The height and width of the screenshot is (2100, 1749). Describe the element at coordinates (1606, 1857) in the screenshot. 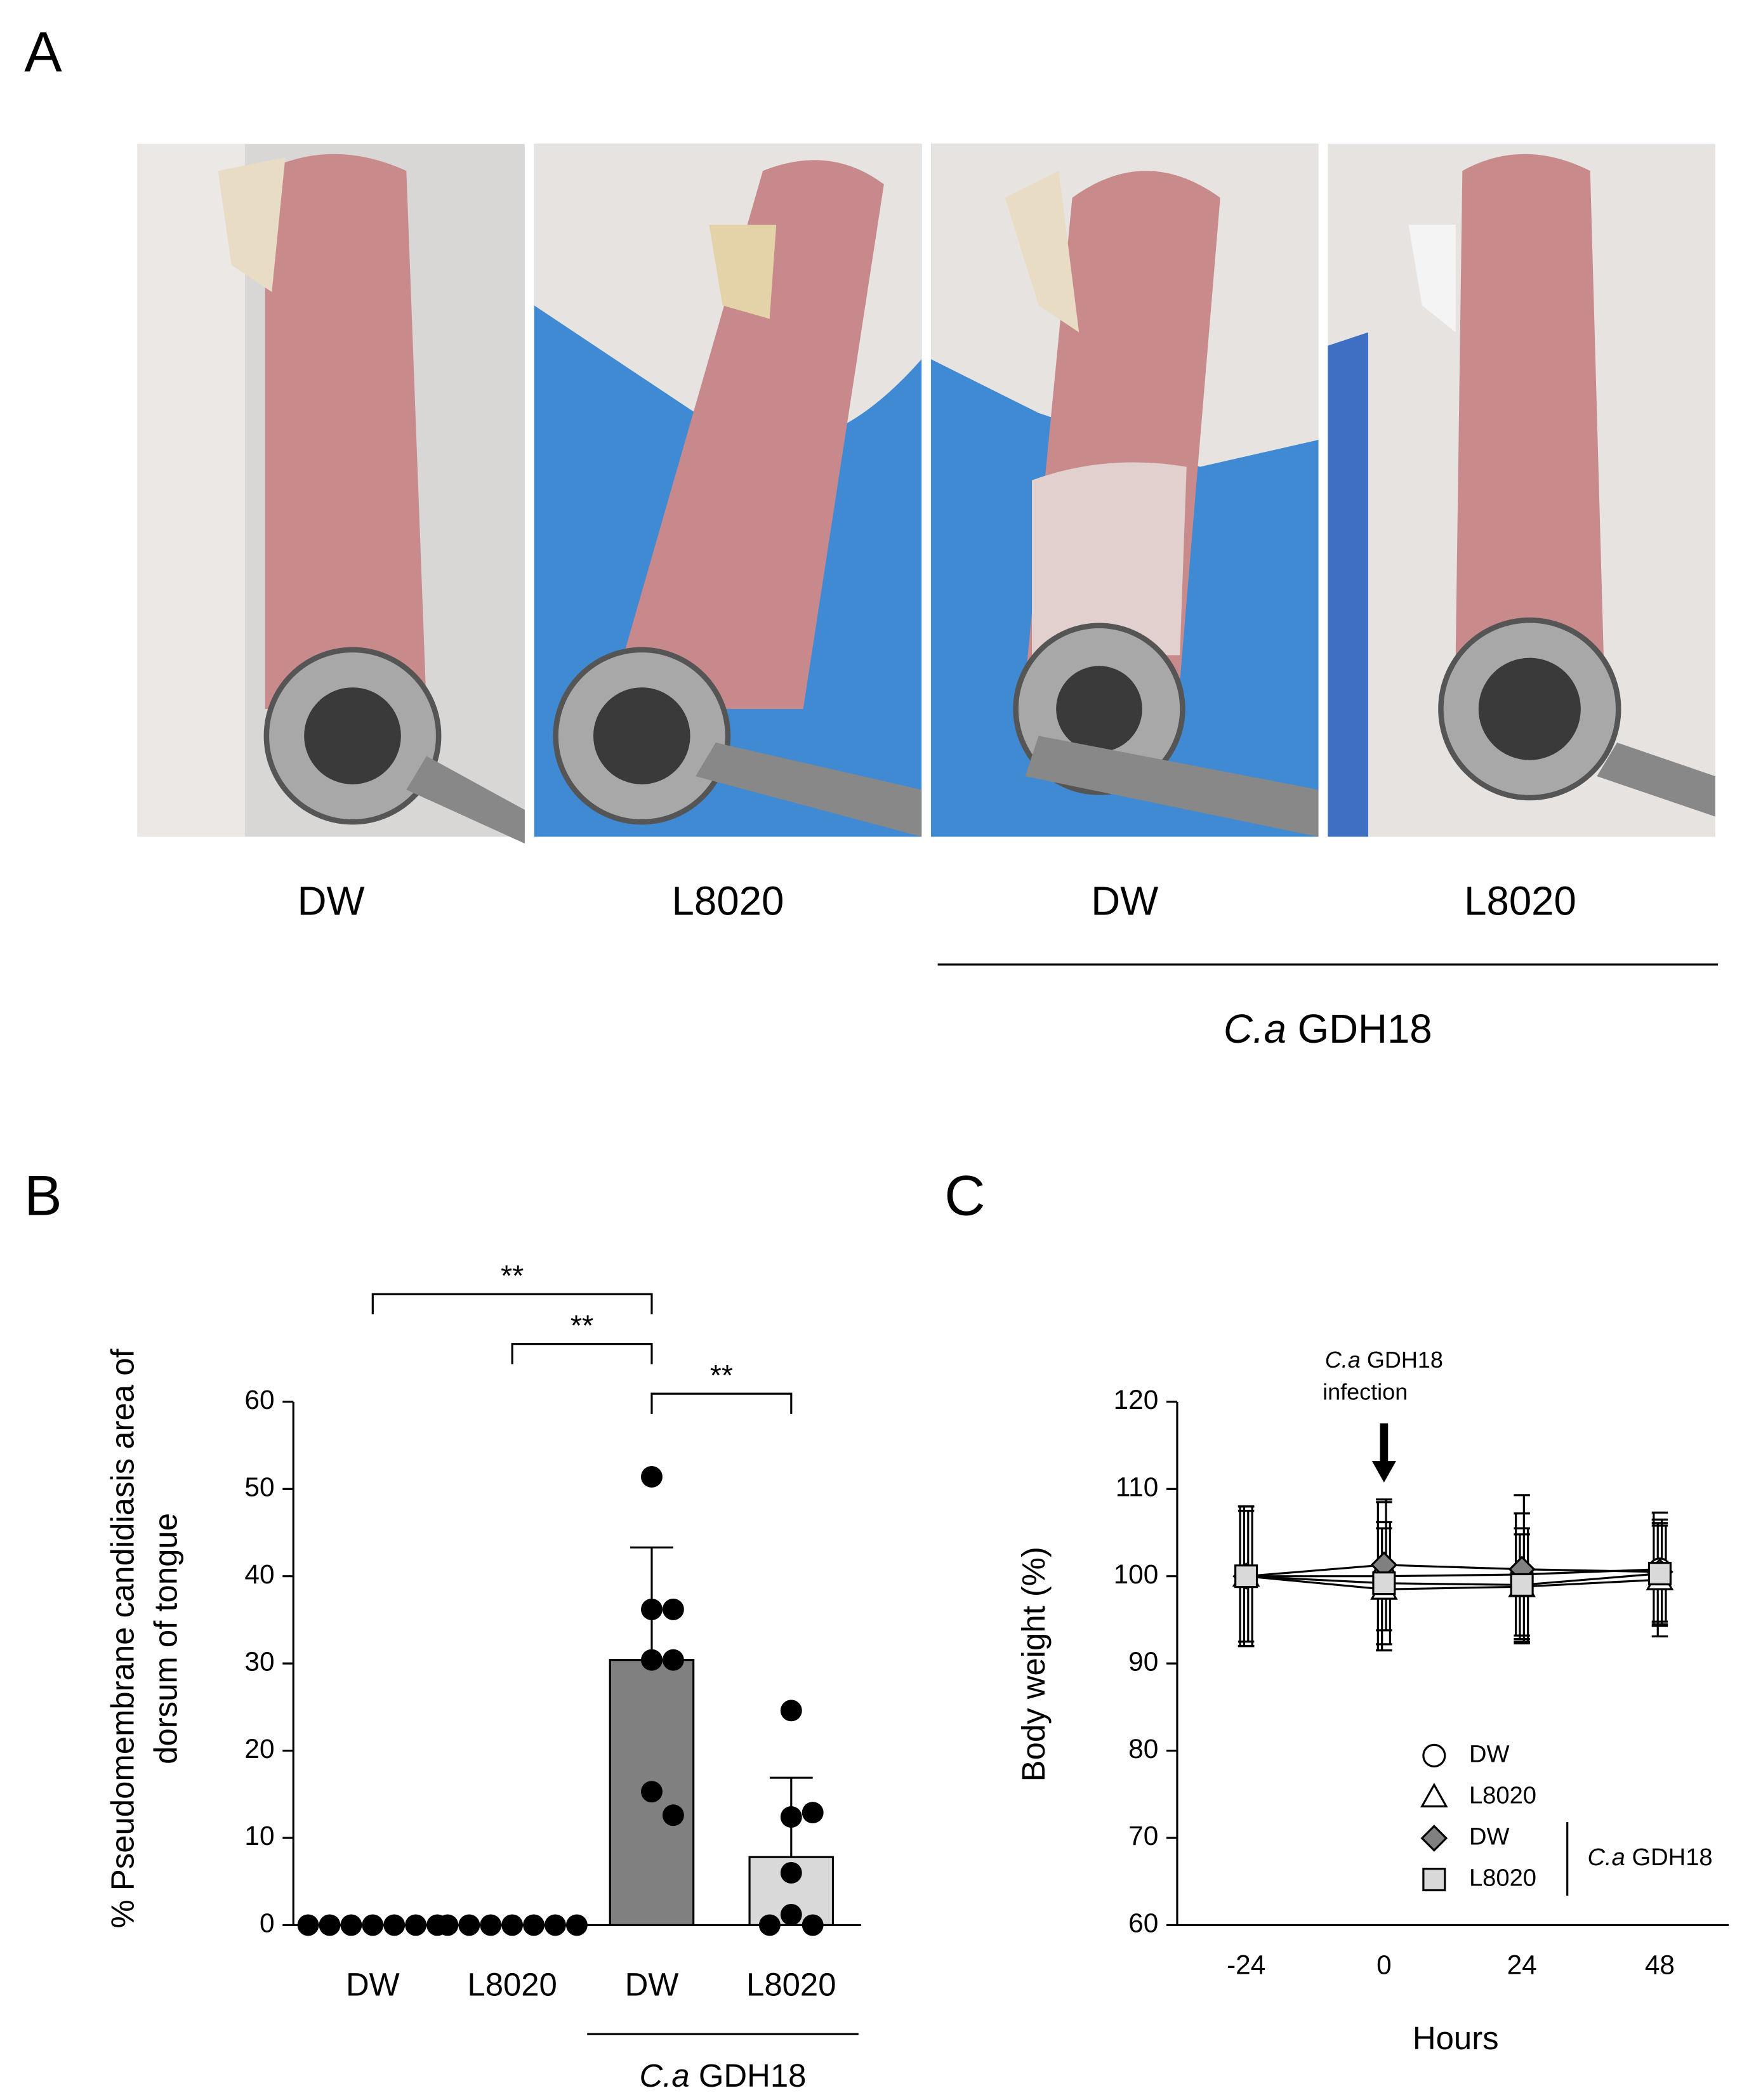

I see `legend-group-label-italic: C.a` at that location.